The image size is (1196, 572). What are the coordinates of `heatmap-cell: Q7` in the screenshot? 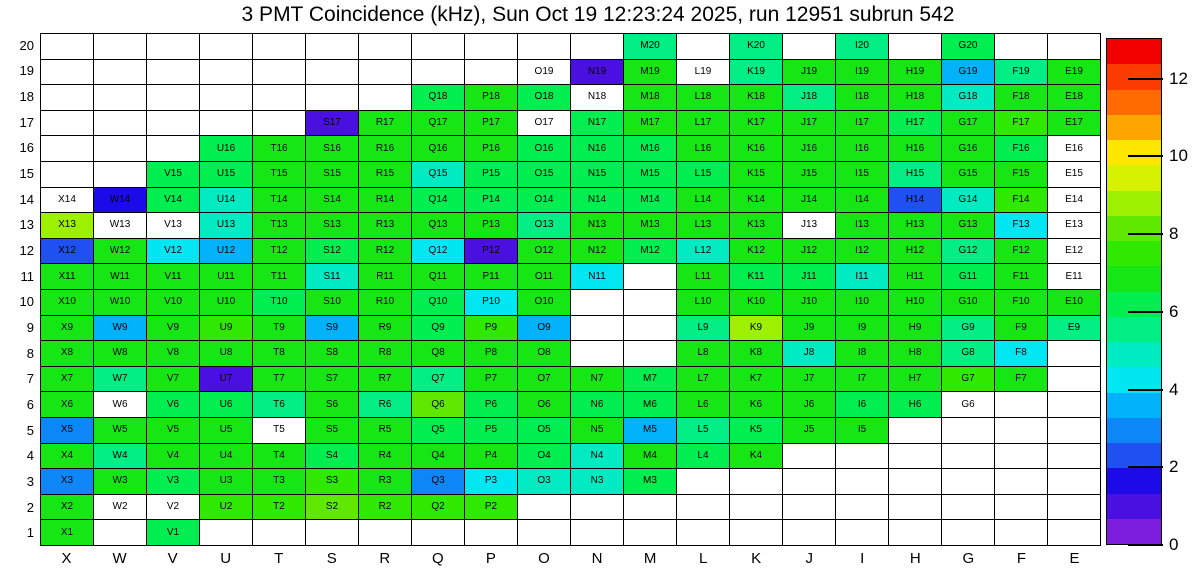 It's located at (438, 379).